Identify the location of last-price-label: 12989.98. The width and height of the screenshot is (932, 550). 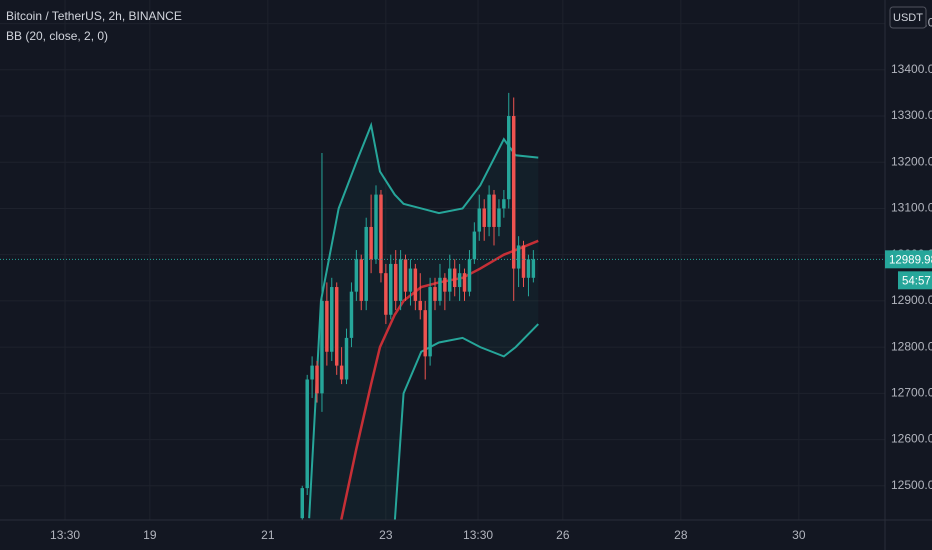
(910, 260).